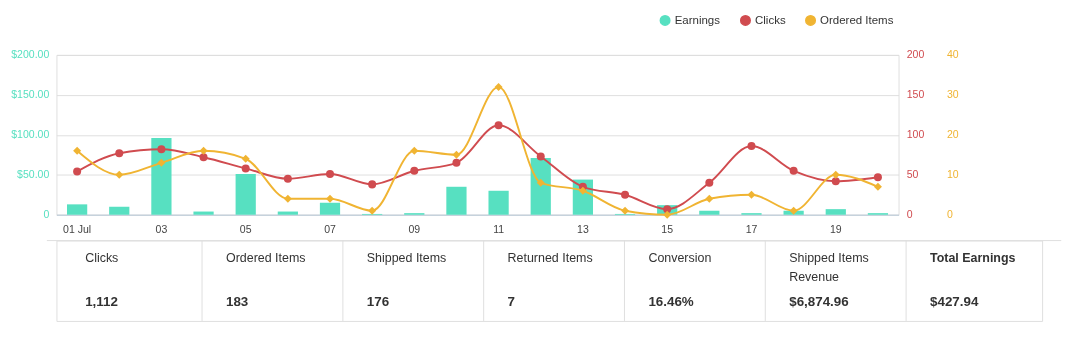 This screenshot has width=1067, height=343. I want to click on y-tick-label: $150.00, so click(30, 94).